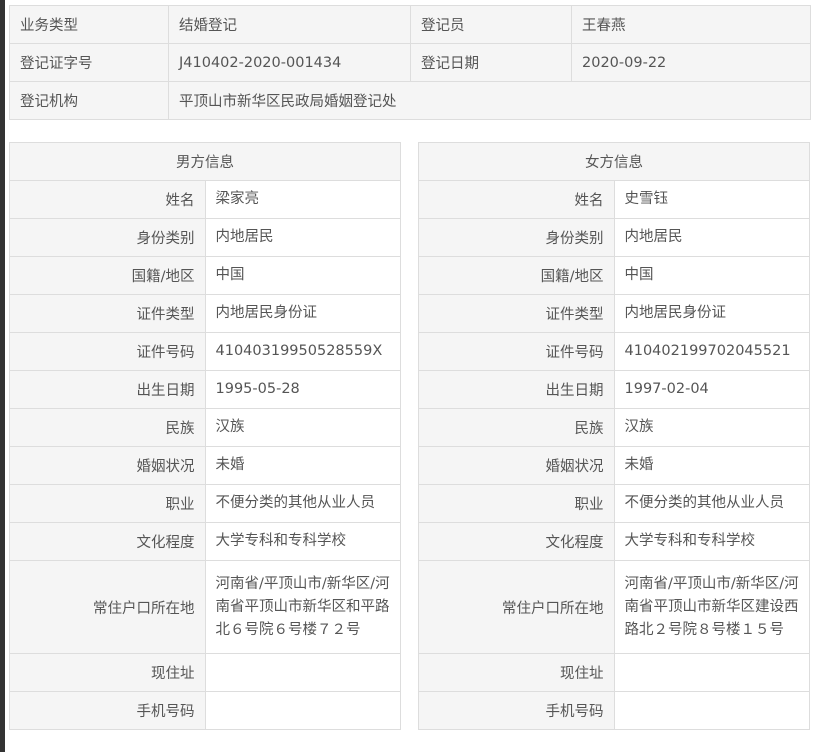 This screenshot has width=817, height=752. Describe the element at coordinates (302, 351) in the screenshot. I see `field-value: 41040319950528559X` at that location.